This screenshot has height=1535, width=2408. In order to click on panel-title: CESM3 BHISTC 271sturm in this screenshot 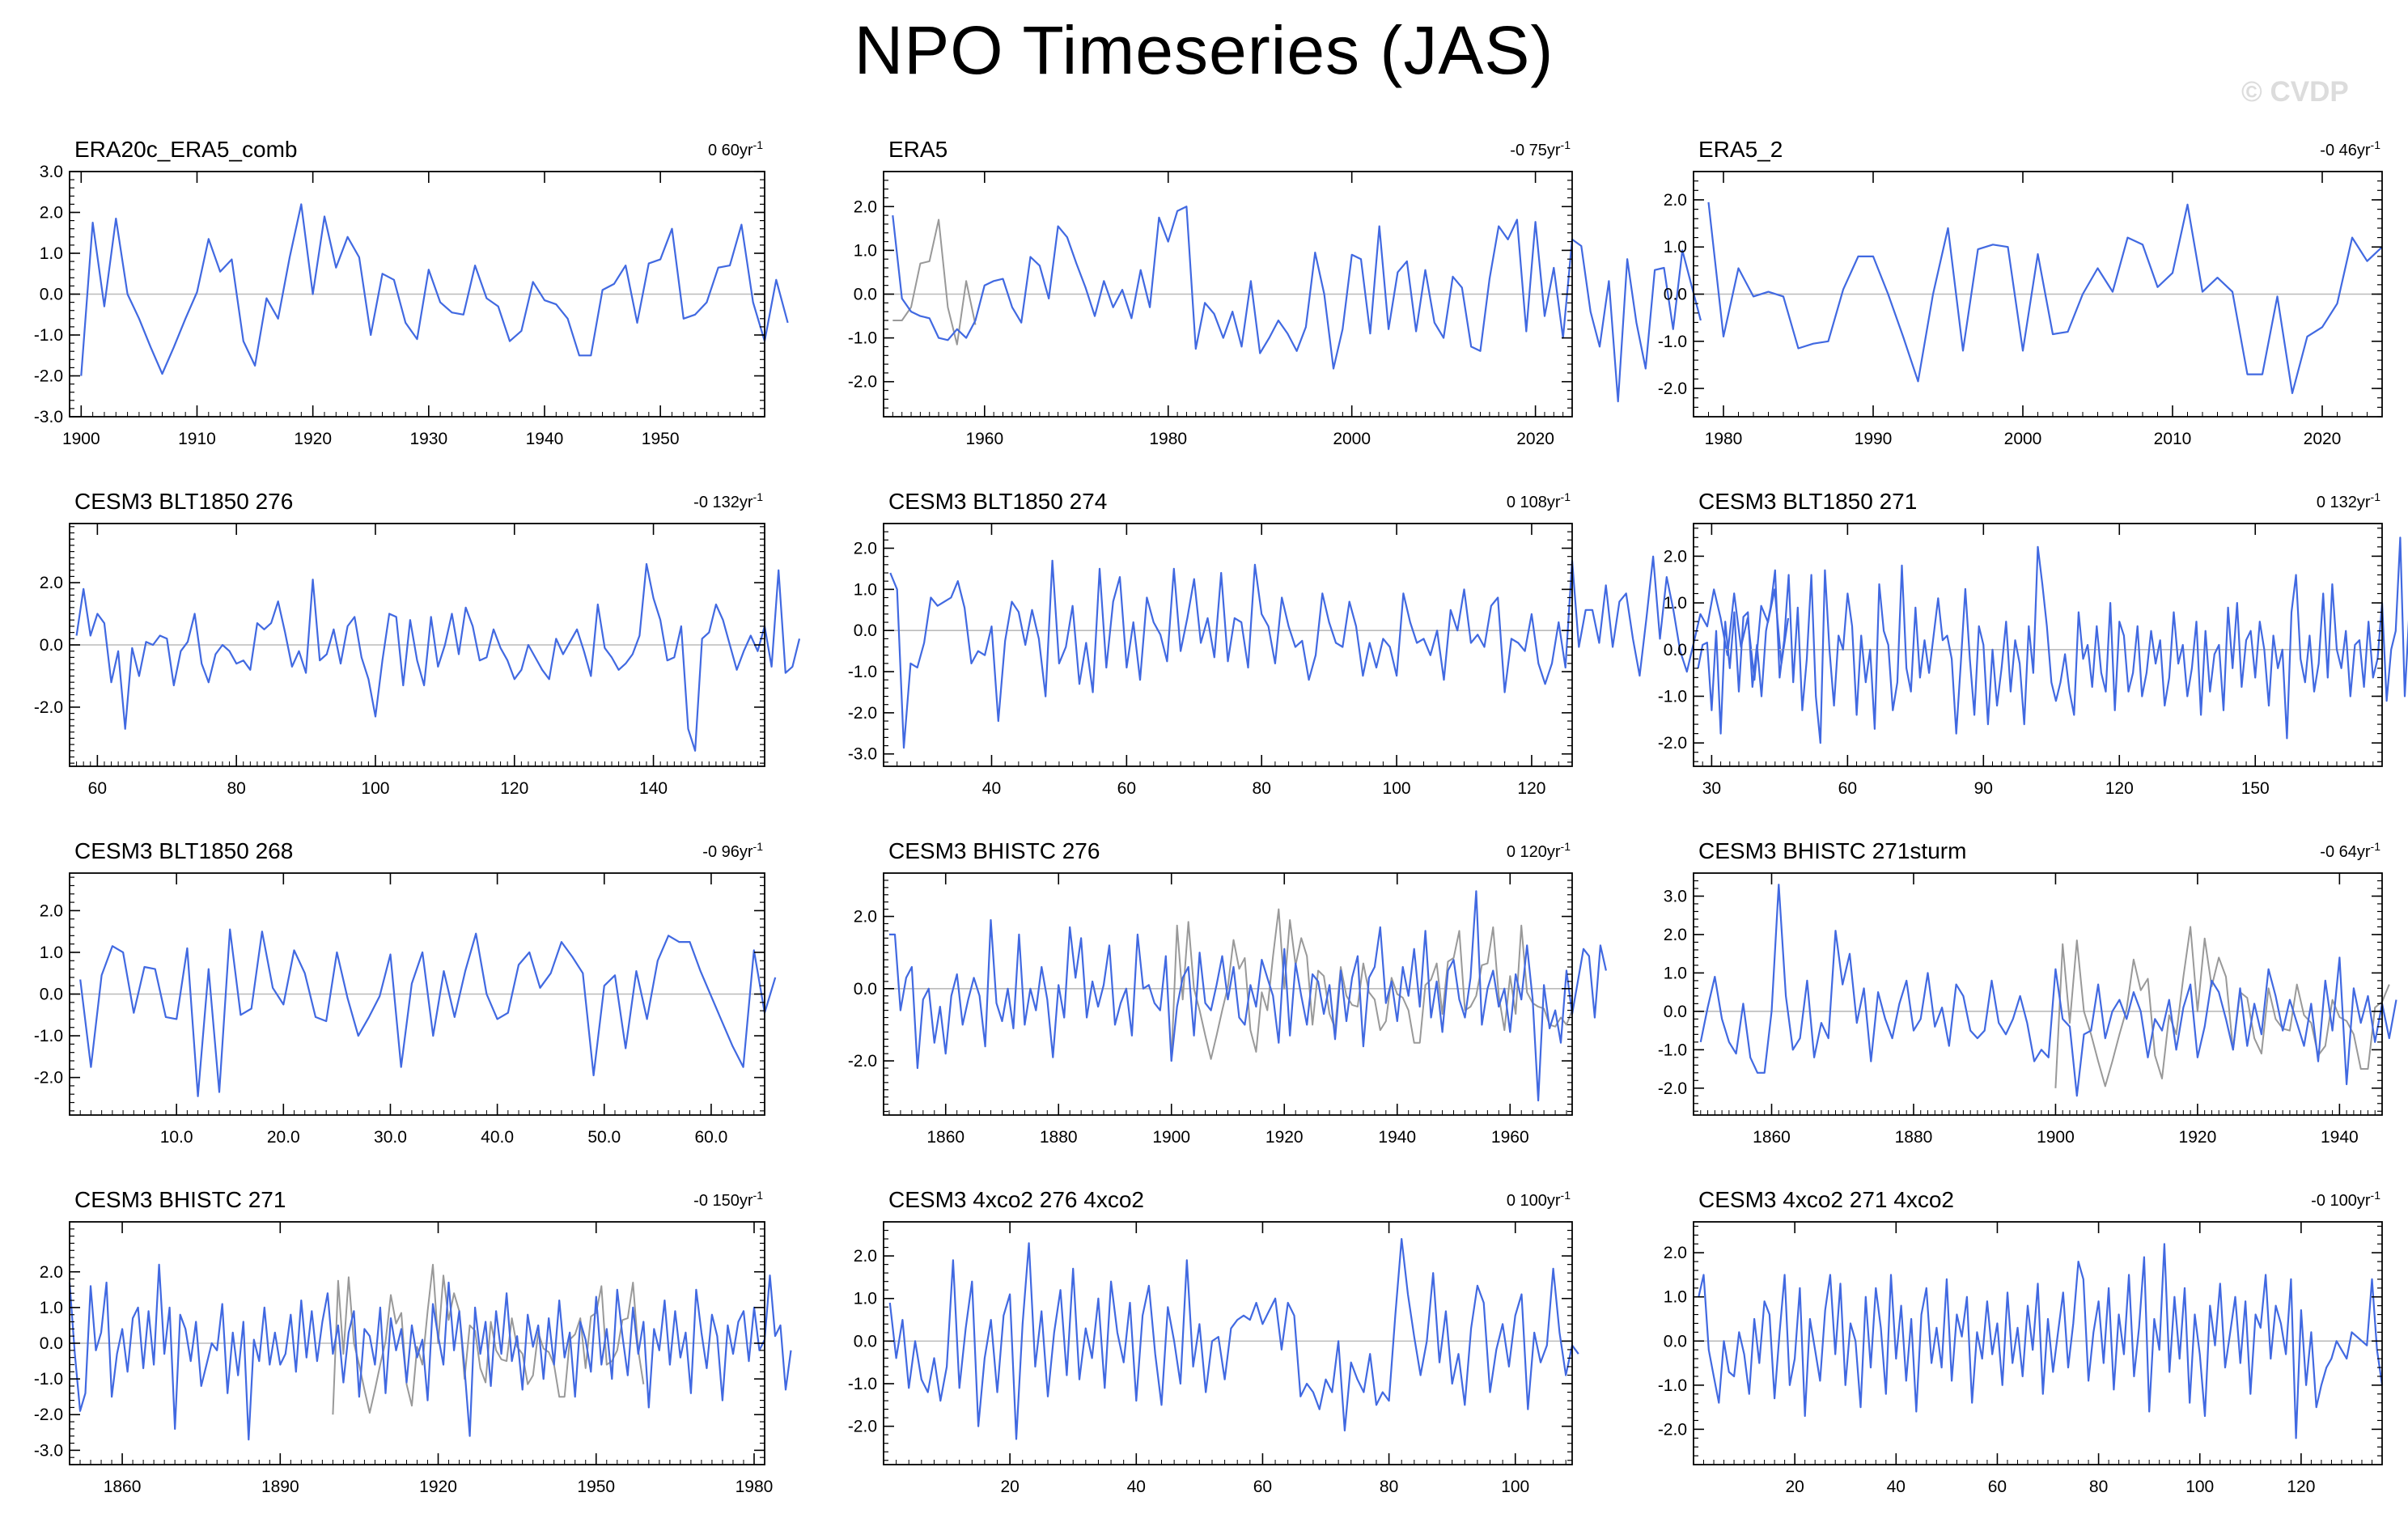, I will do `click(1832, 850)`.